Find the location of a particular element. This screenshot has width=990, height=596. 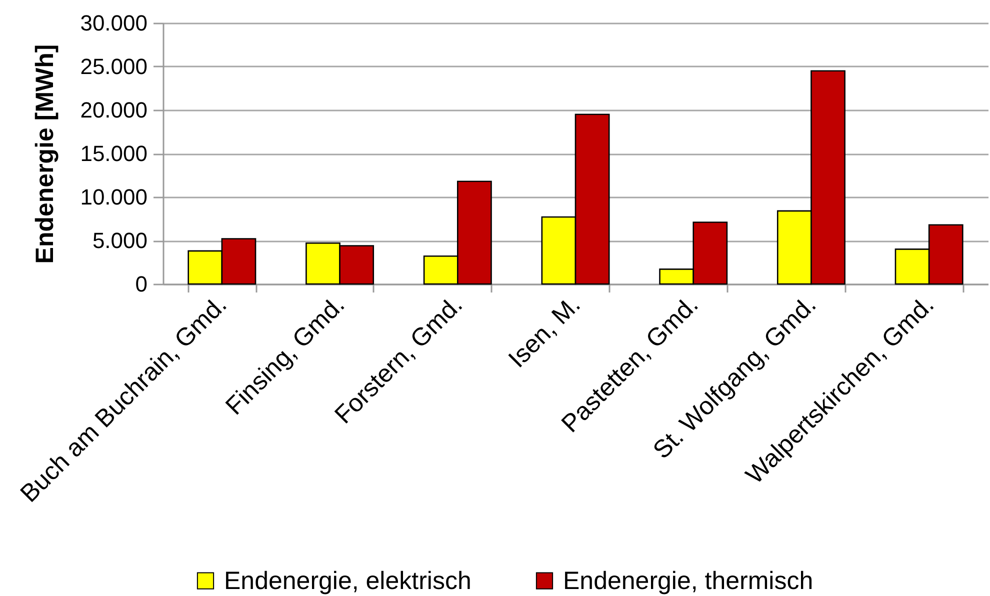

legend-label: Endenergie, elektrisch is located at coordinates (348, 580).